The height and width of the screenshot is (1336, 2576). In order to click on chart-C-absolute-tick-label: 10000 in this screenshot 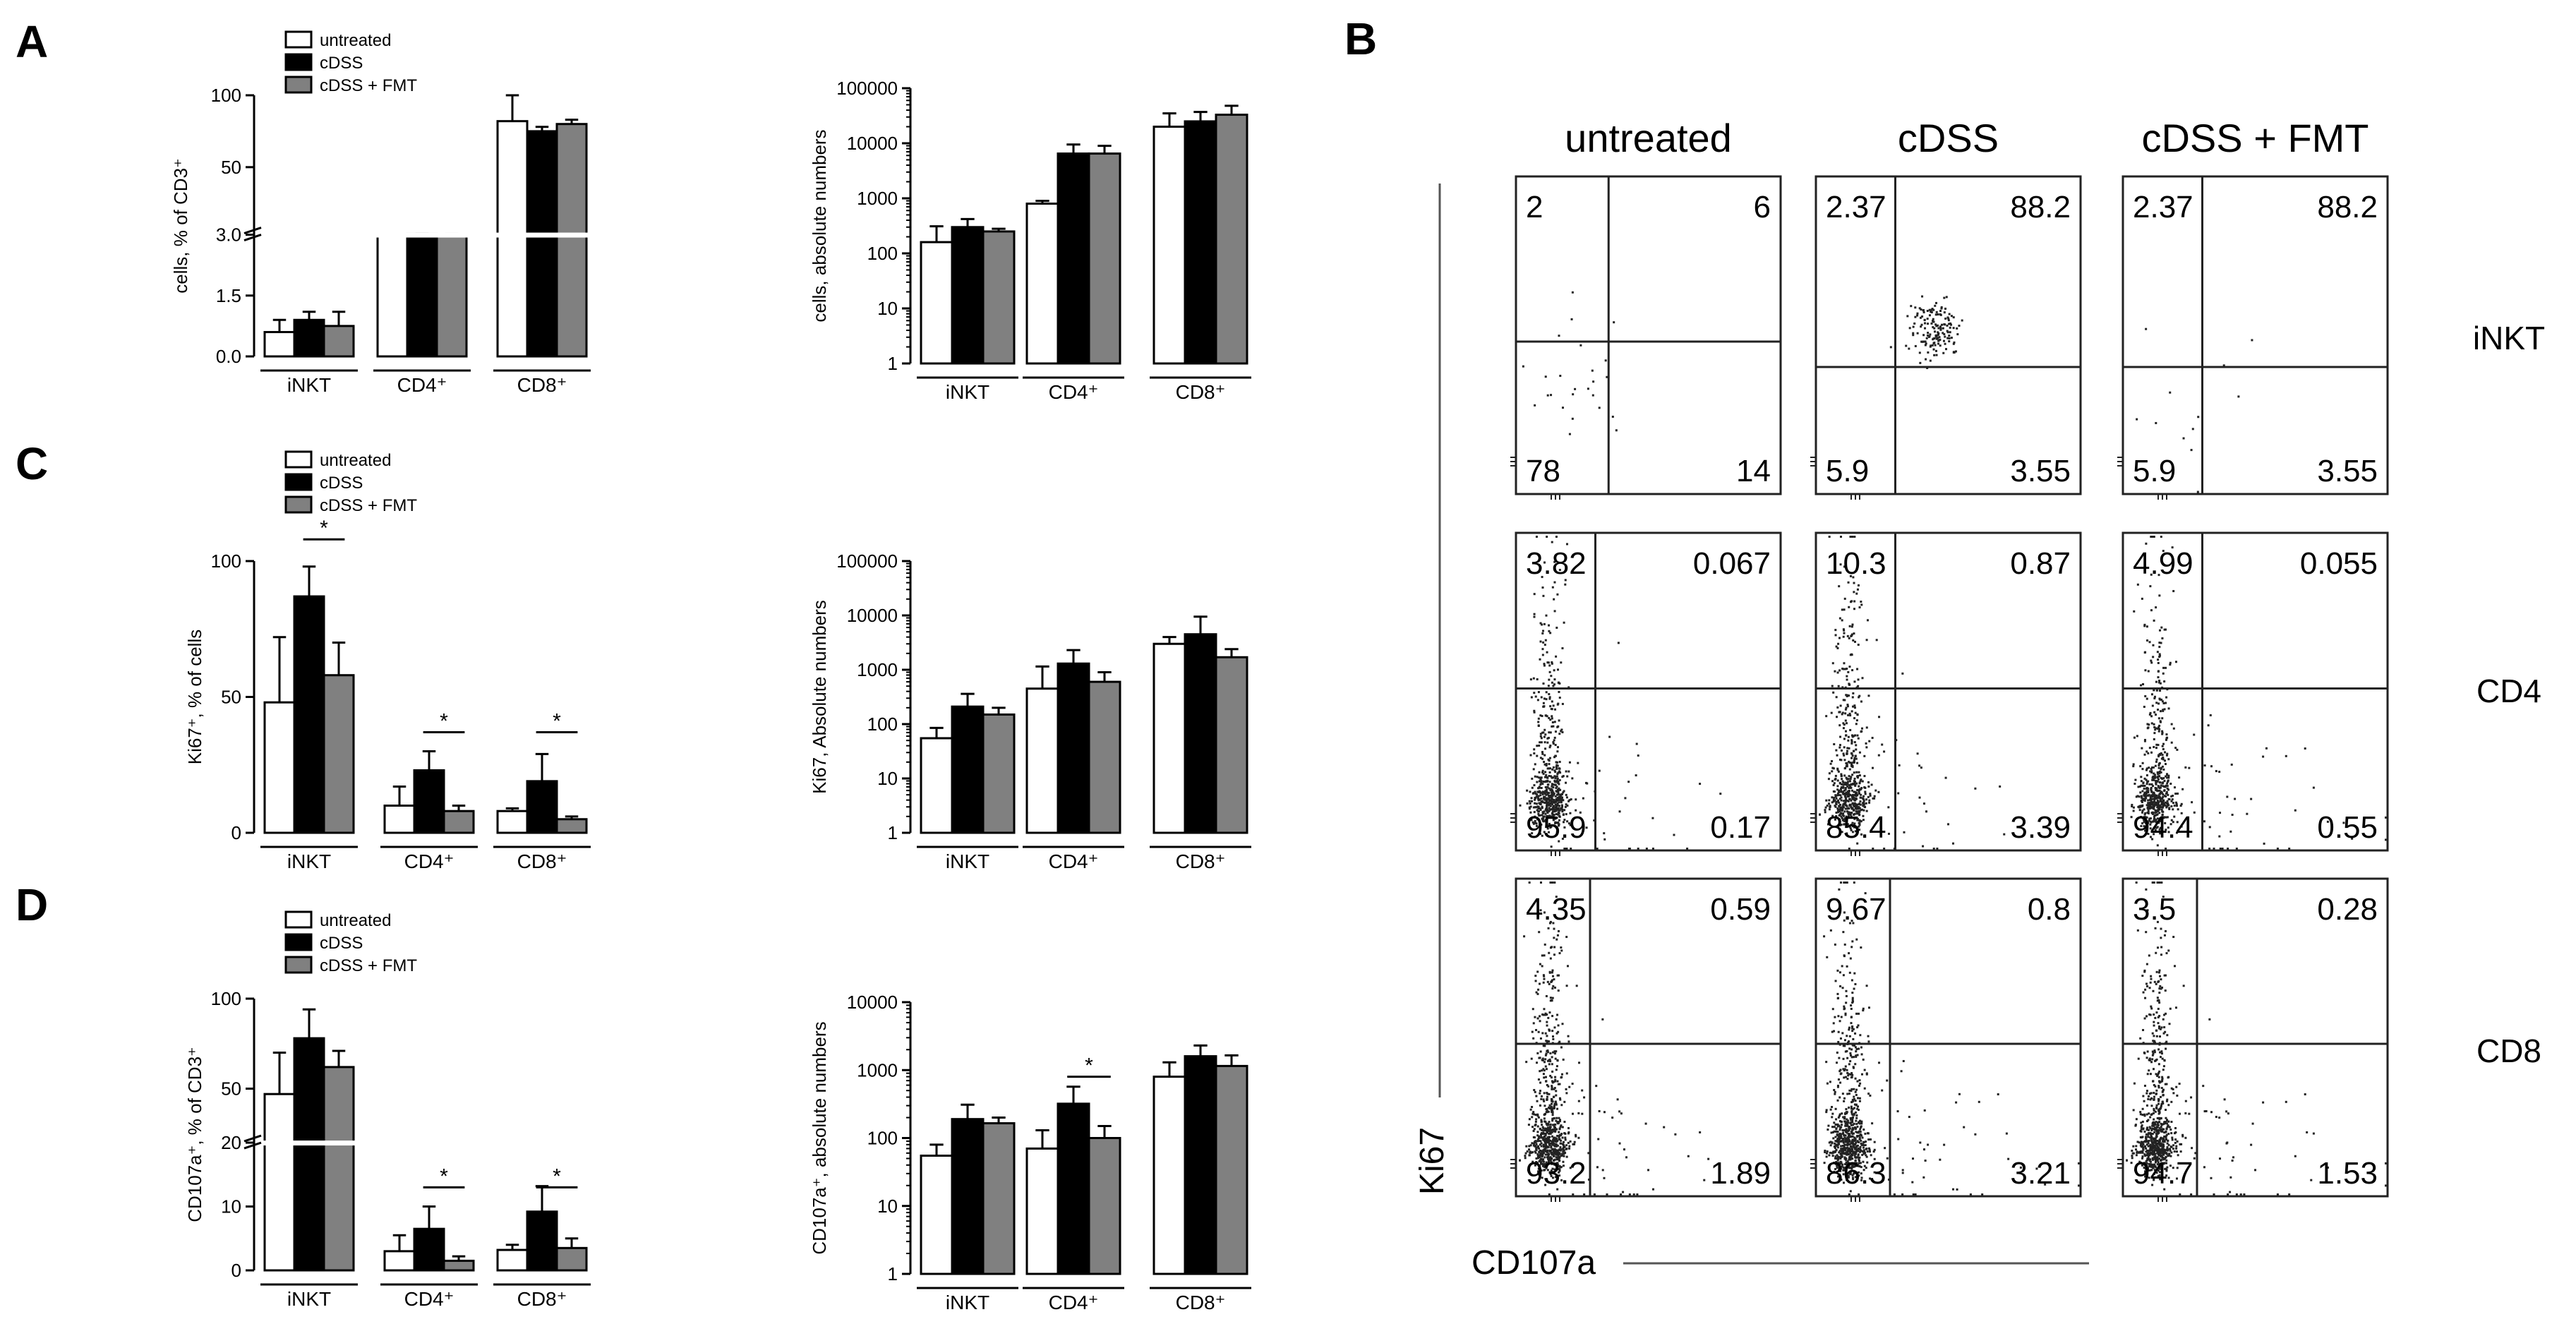, I will do `click(872, 615)`.